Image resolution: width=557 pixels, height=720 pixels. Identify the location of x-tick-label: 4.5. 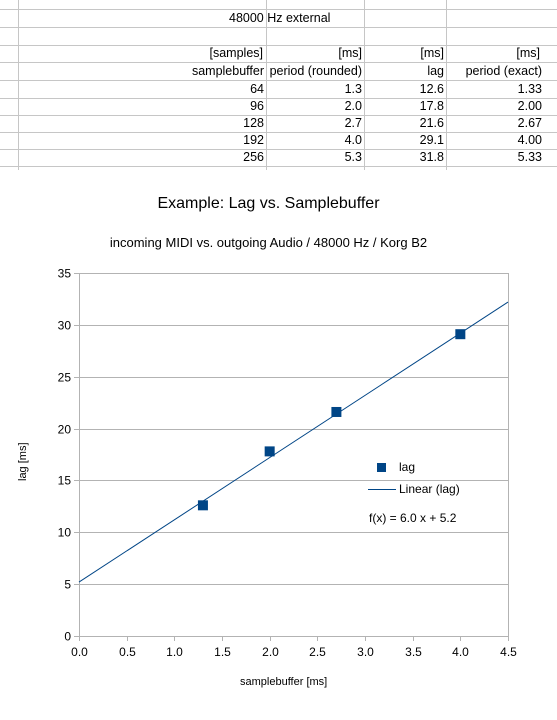
(508, 652).